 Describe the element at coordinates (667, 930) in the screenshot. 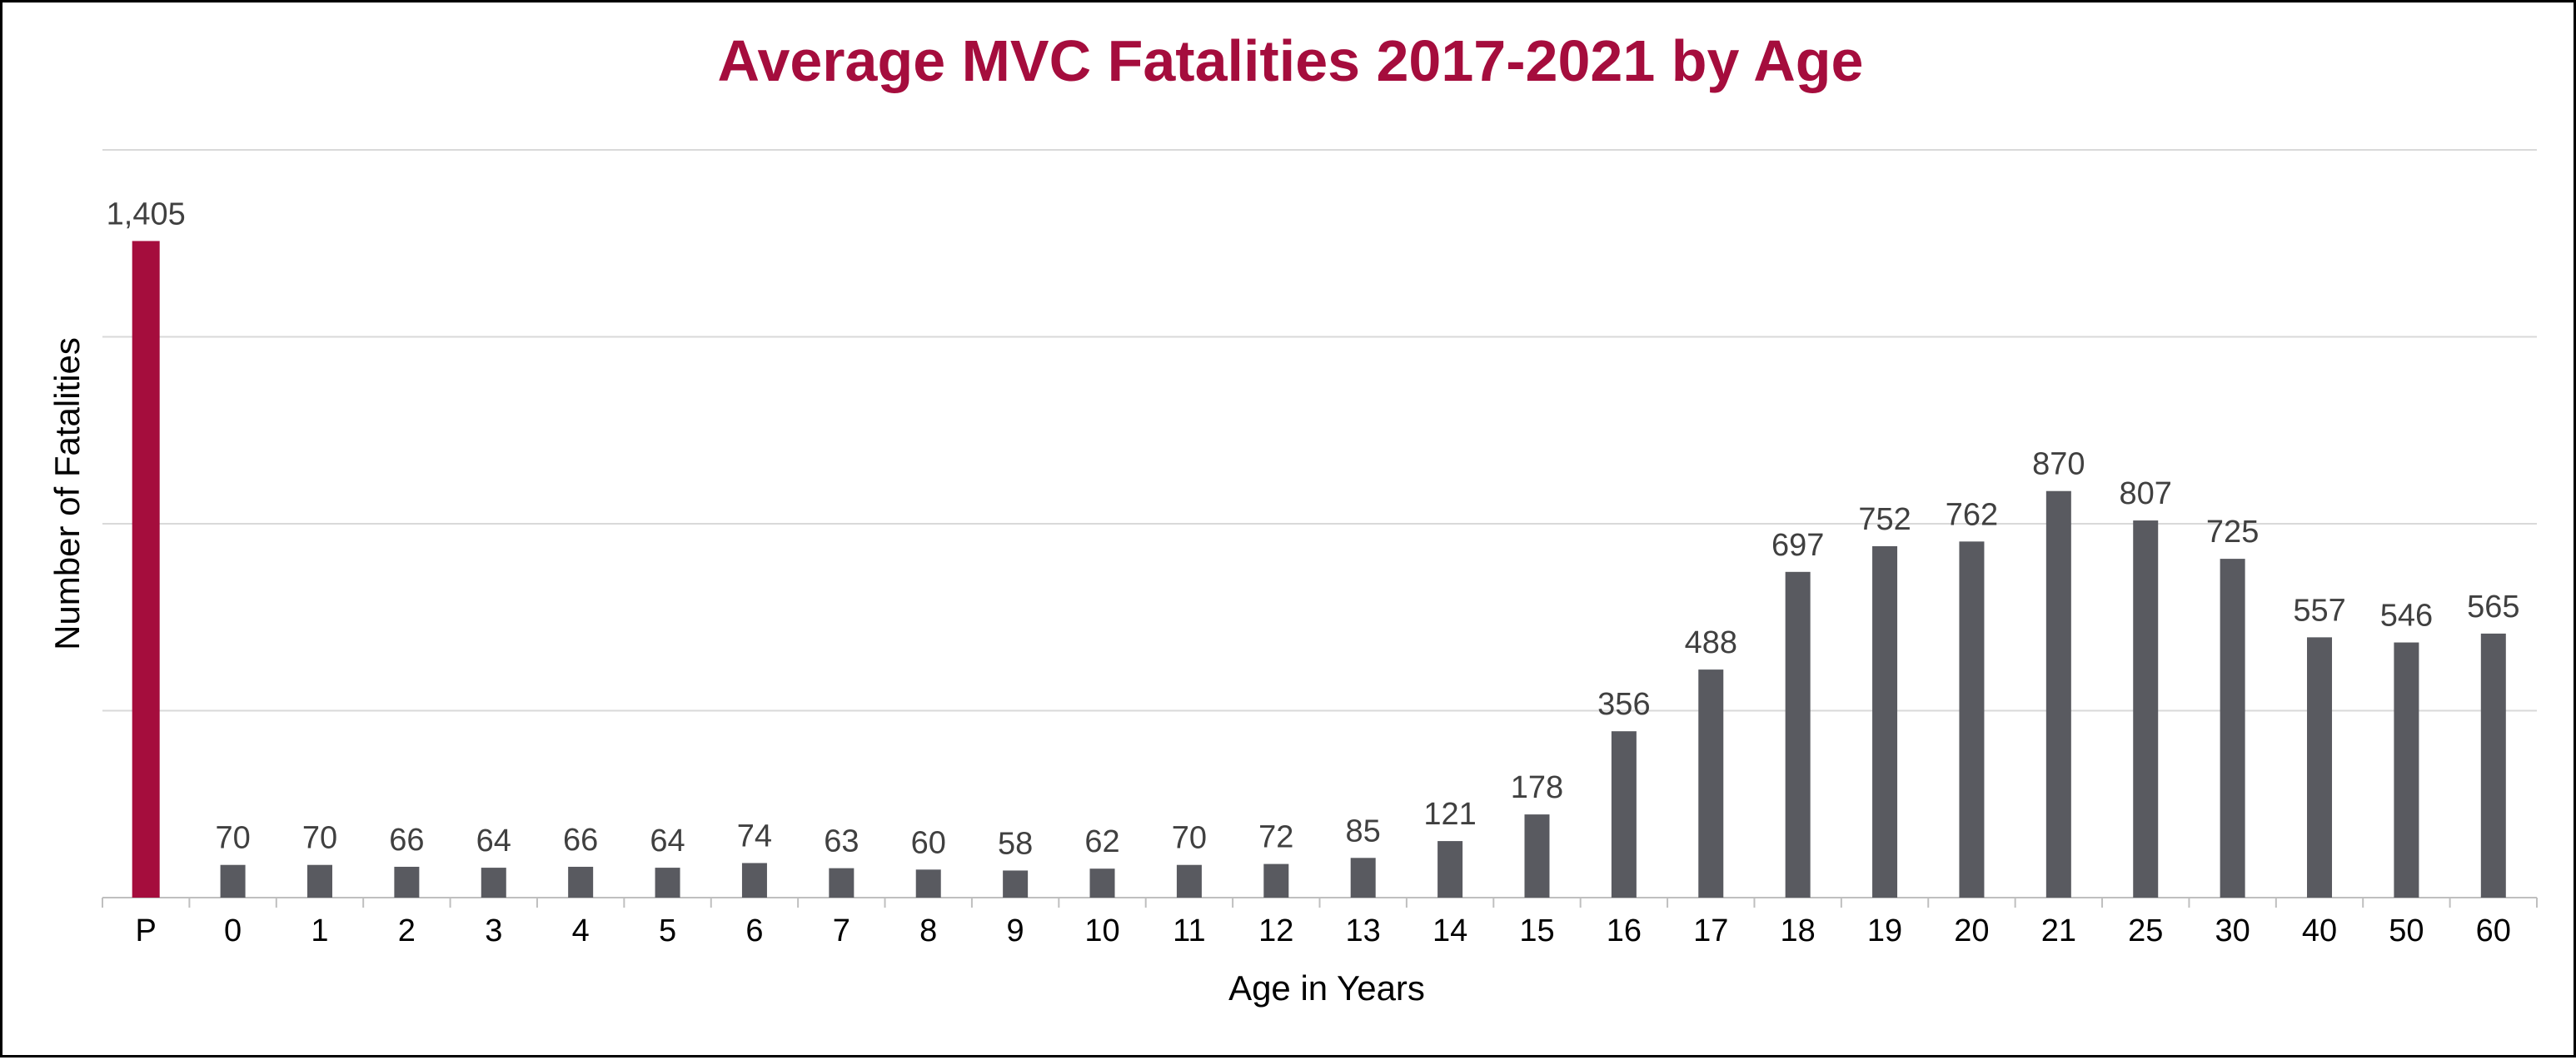

I see `x-tick-label-5: 5` at that location.